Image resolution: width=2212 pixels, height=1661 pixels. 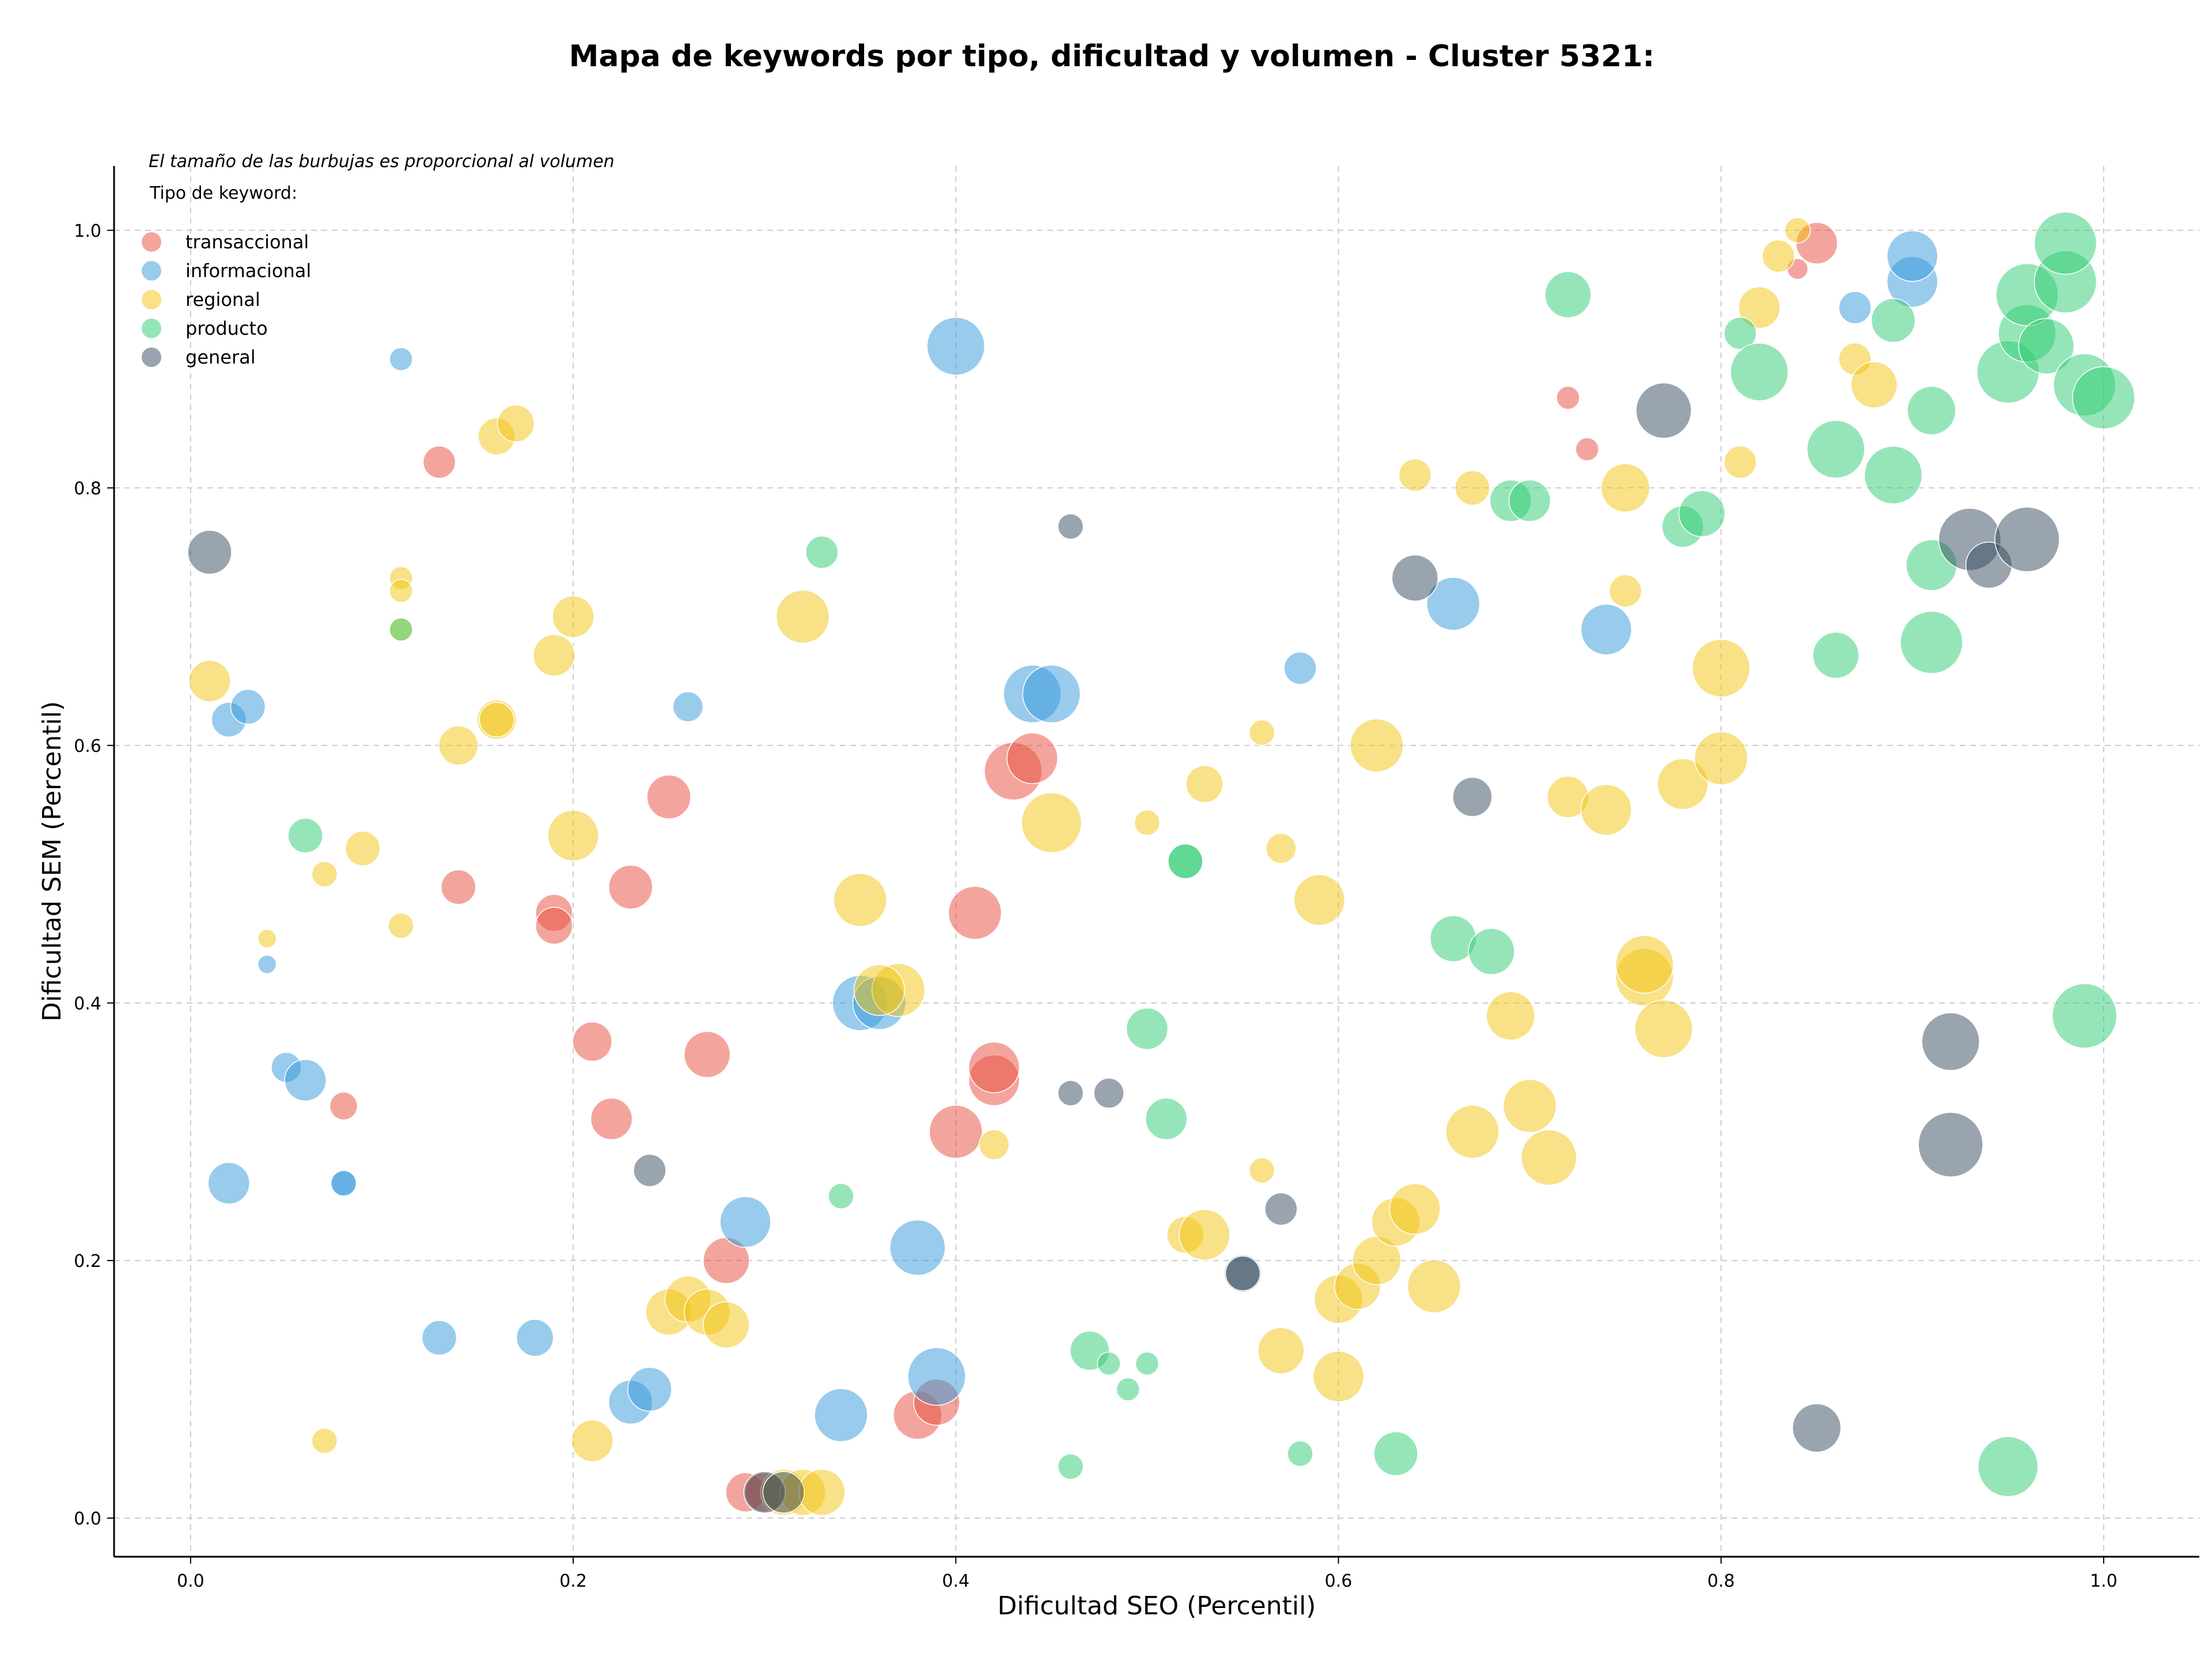 What do you see at coordinates (2104, 1581) in the screenshot?
I see `x-tick-label: 1.0` at bounding box center [2104, 1581].